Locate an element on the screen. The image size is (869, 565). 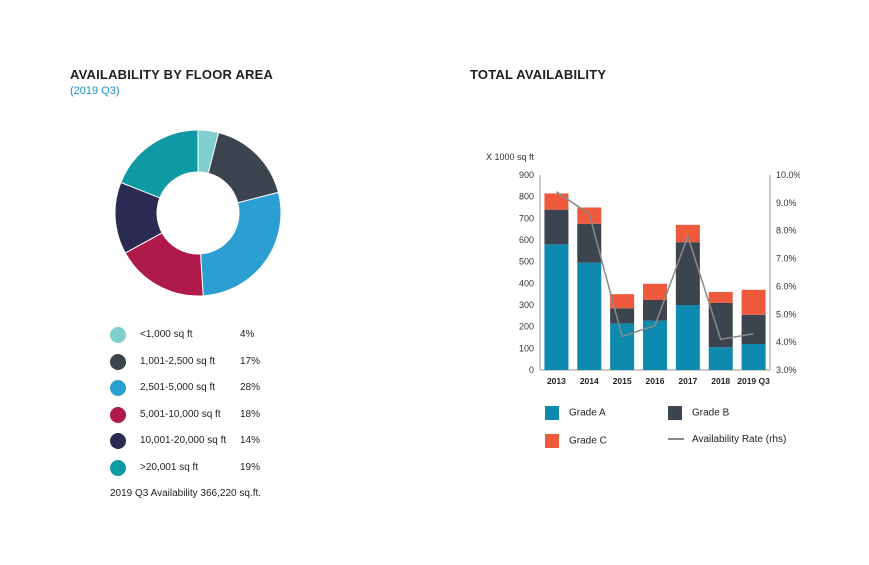
y-tick-label: 200 is located at coordinates (526, 327).